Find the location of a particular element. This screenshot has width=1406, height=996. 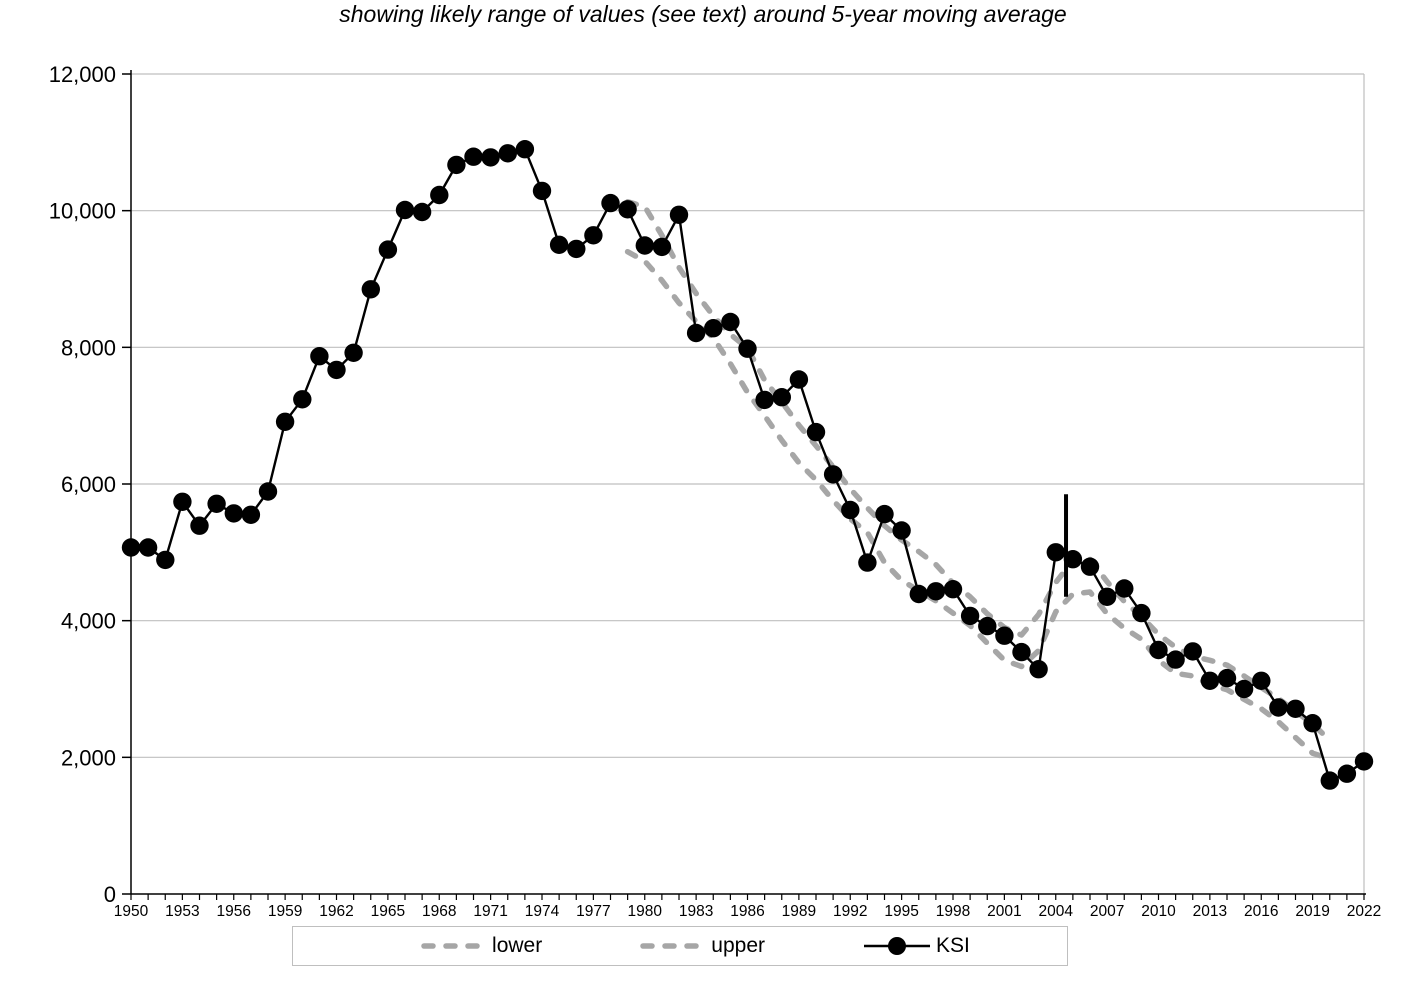

y-tick-label: 8,000 is located at coordinates (88, 347).